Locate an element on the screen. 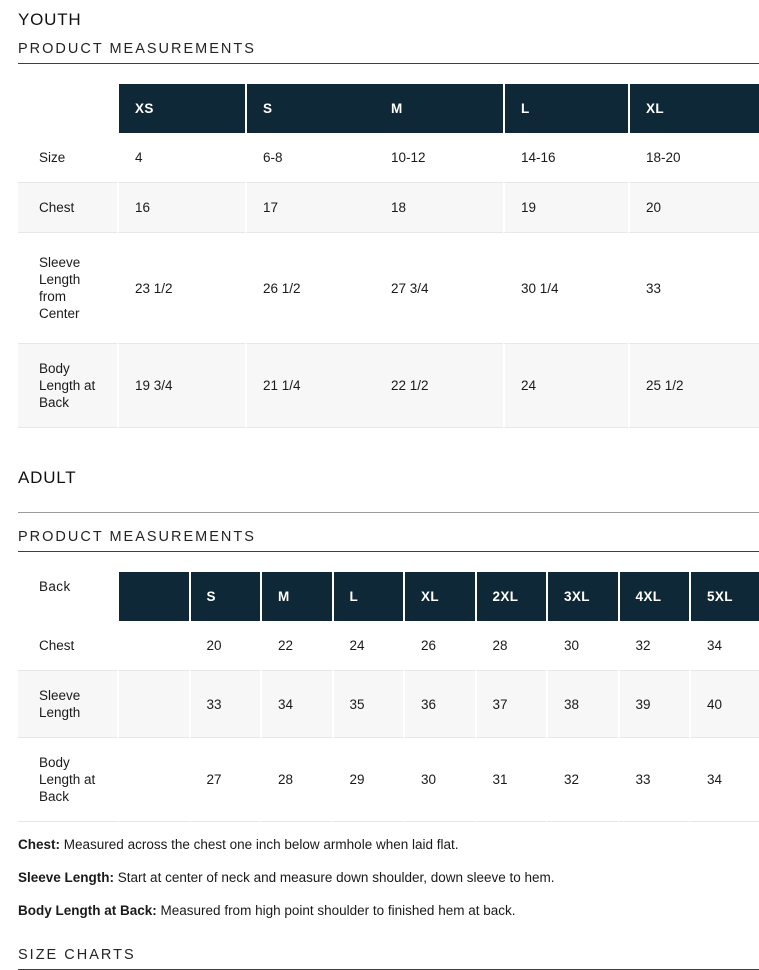 The width and height of the screenshot is (759, 970). table-row: Sleeve Length 33 34 35 36 37 38 39 40 is located at coordinates (388, 704).